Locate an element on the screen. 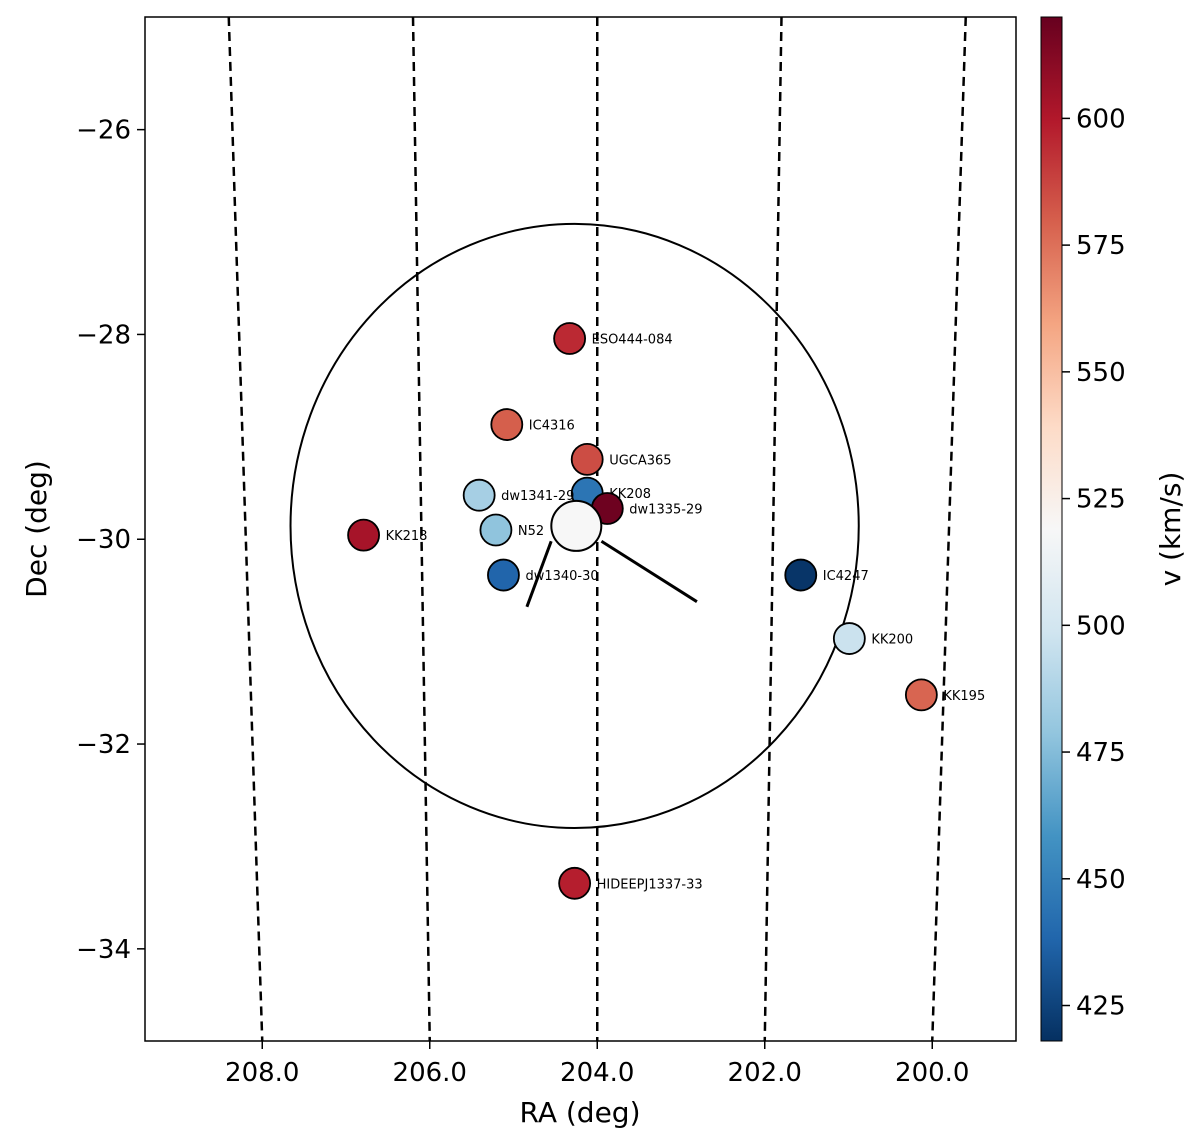 This screenshot has width=1200, height=1147. x-tick-label: 200.0 is located at coordinates (932, 1073).